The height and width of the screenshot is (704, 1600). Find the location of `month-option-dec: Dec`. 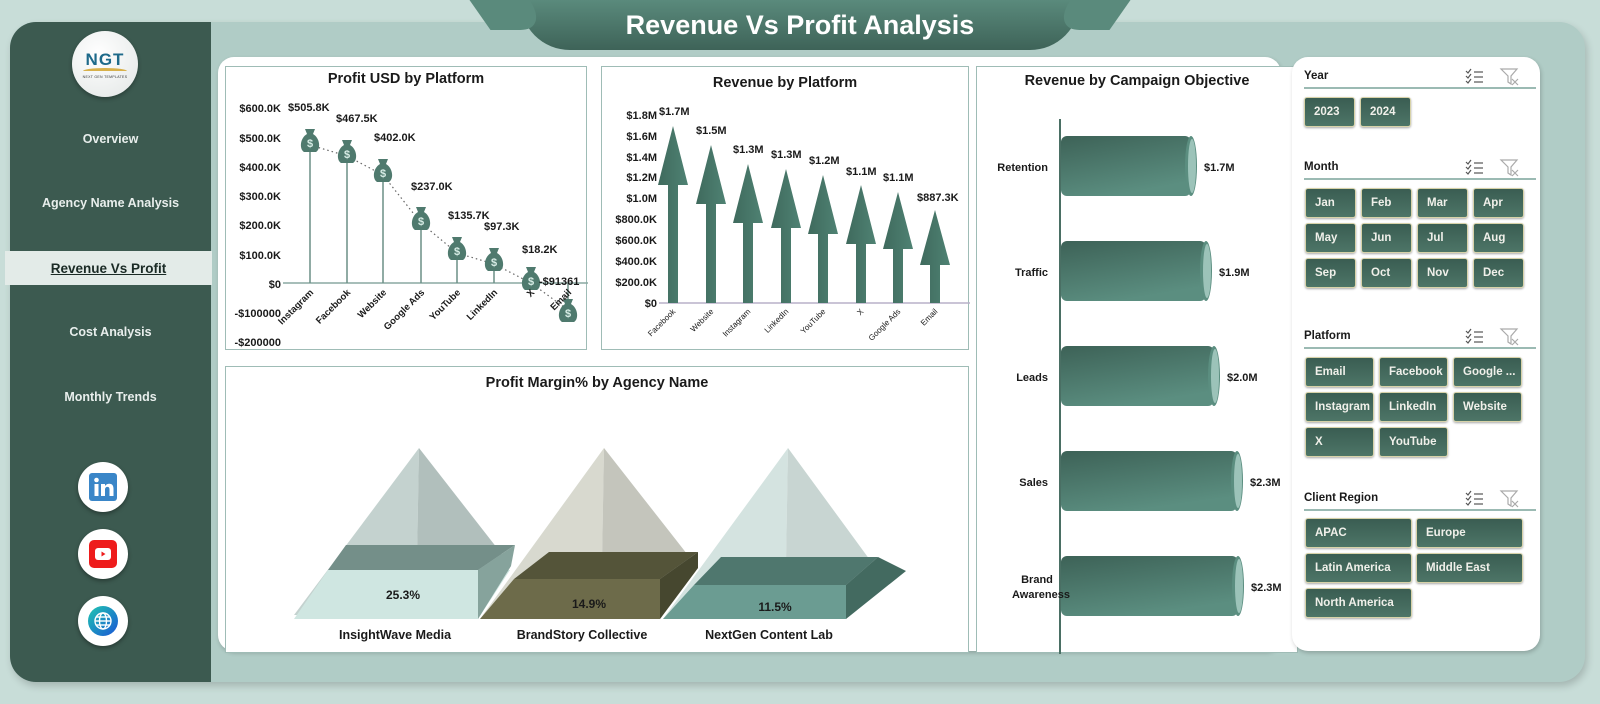

month-option-dec: Dec is located at coordinates (1498, 273).